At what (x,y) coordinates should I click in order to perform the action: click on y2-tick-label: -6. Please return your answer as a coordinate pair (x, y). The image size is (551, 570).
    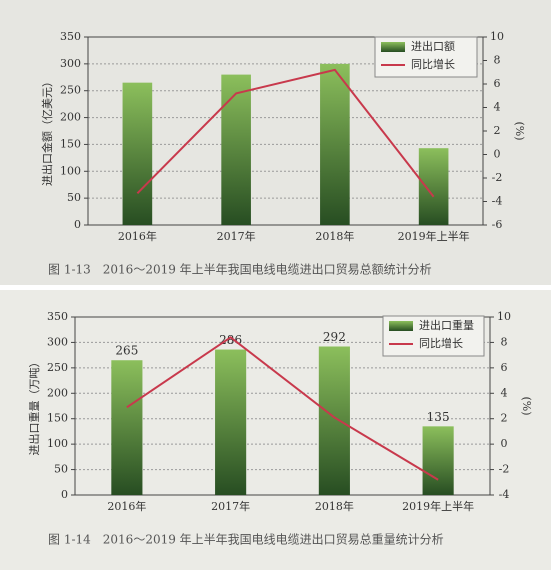
    Looking at the image, I should click on (497, 224).